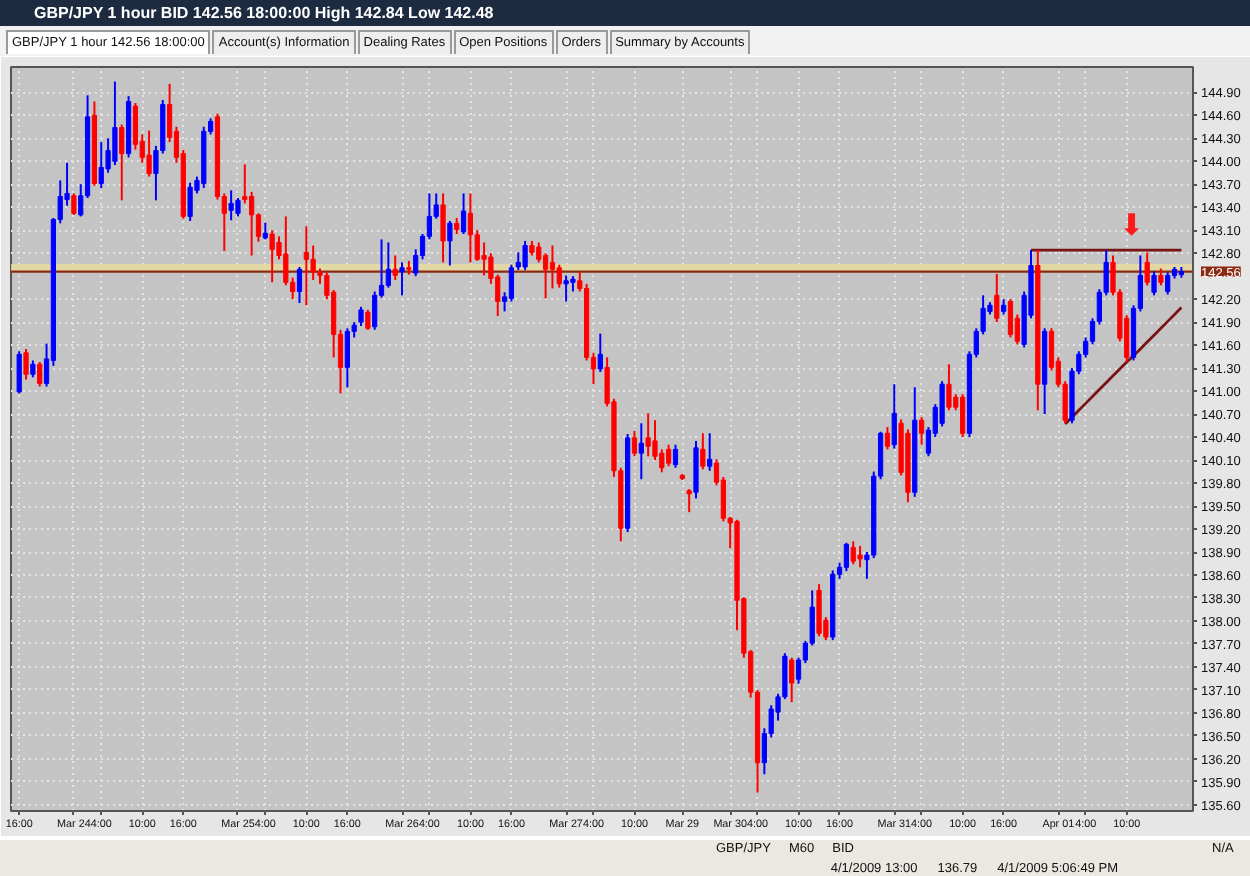  Describe the element at coordinates (264, 13) in the screenshot. I see `chart-title: GBP/JPY 1 hour BID 142.56 18:00:00 High 142.84 Low 142.48` at that location.